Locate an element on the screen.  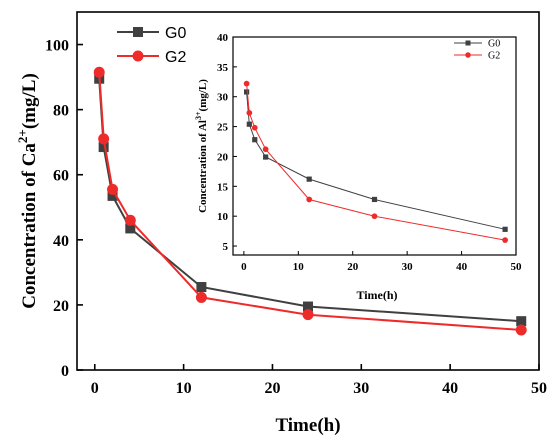
main-x-tick-label: 10 is located at coordinates (184, 388).